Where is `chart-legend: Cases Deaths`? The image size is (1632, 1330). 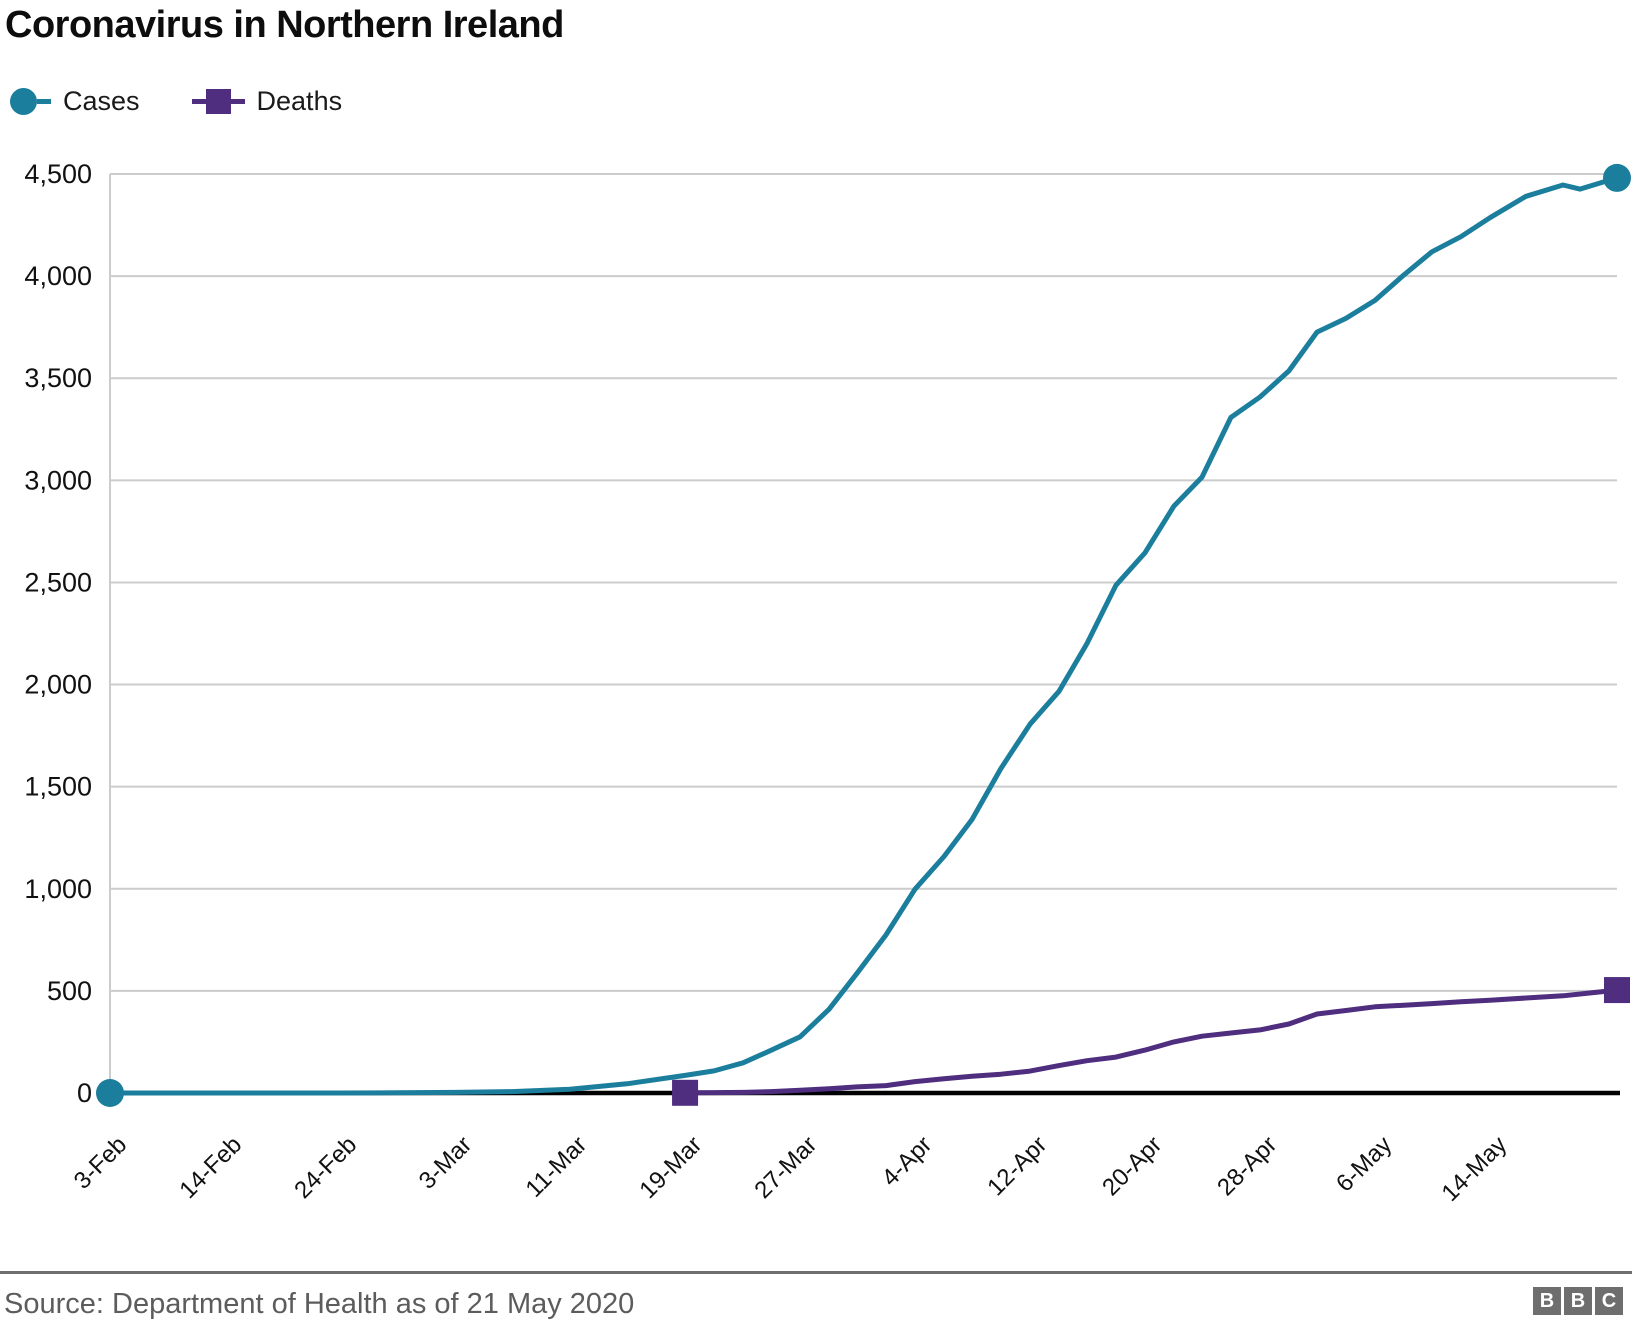
chart-legend: Cases Deaths is located at coordinates (176, 101).